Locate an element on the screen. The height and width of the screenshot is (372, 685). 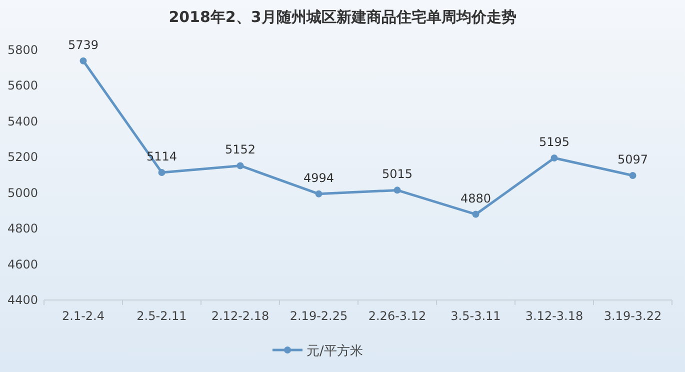
x-tick-label: 2.26-3.12 is located at coordinates (397, 316).